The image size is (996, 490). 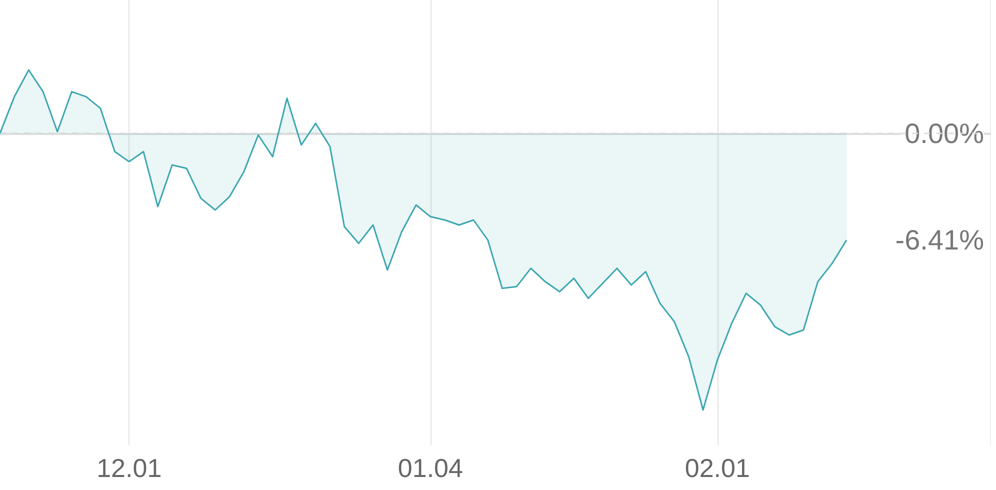 I want to click on x-tick-label: 02.01, so click(x=717, y=468).